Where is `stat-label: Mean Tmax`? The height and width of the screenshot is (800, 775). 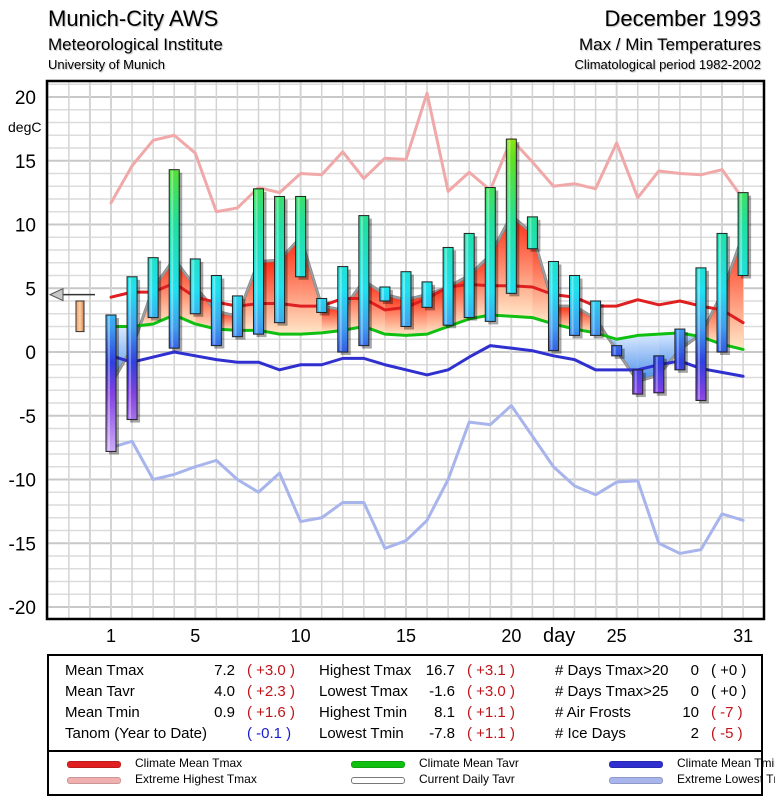 stat-label: Mean Tmax is located at coordinates (104, 670).